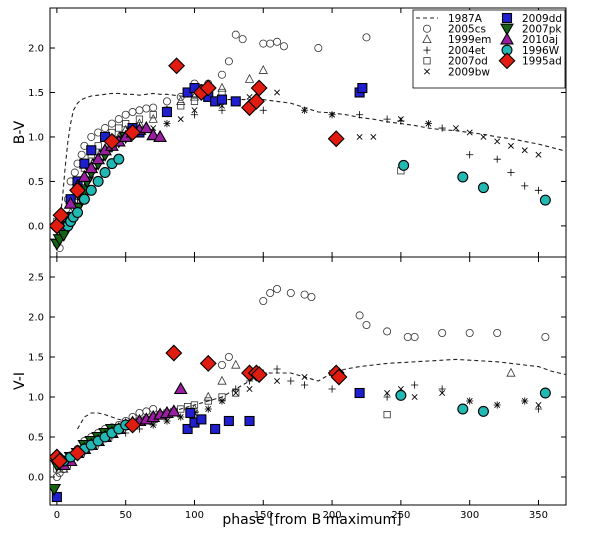 The height and width of the screenshot is (541, 600). Describe the element at coordinates (36, 278) in the screenshot. I see `y-tick-label-vi: 2.5` at that location.